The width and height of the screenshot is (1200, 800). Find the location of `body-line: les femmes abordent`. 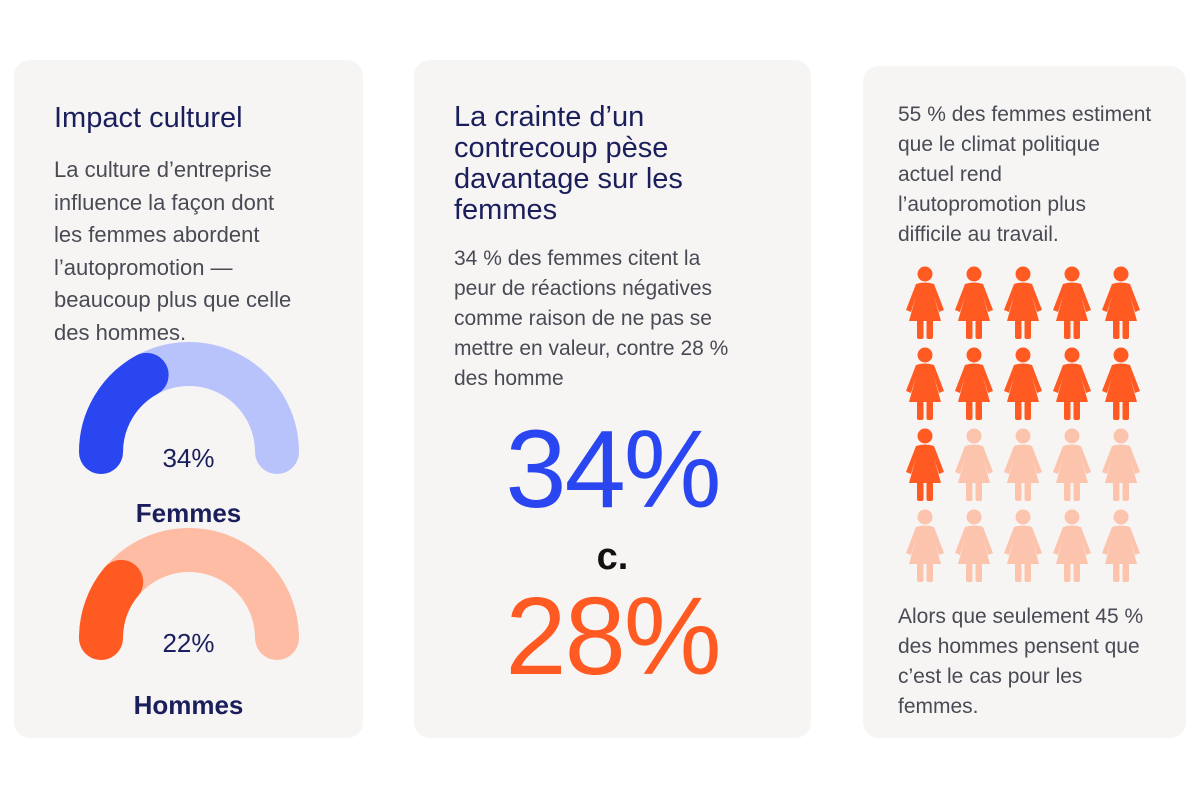

body-line: les femmes abordent is located at coordinates (157, 234).